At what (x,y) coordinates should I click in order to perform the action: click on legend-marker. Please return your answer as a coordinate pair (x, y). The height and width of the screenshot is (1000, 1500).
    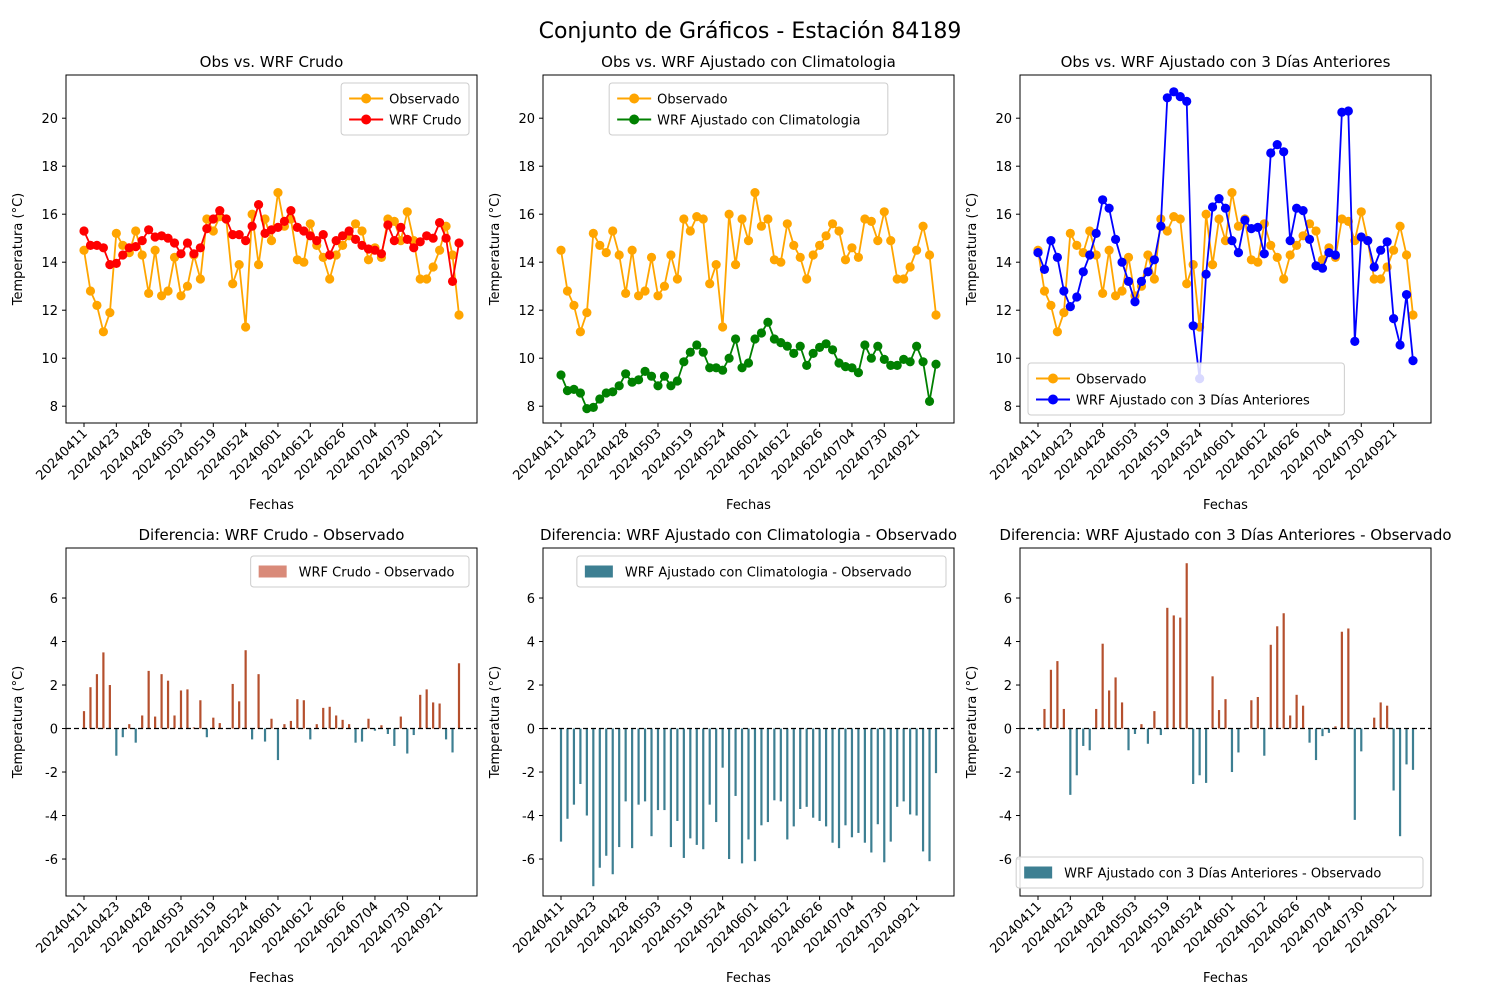
    Looking at the image, I should click on (634, 119).